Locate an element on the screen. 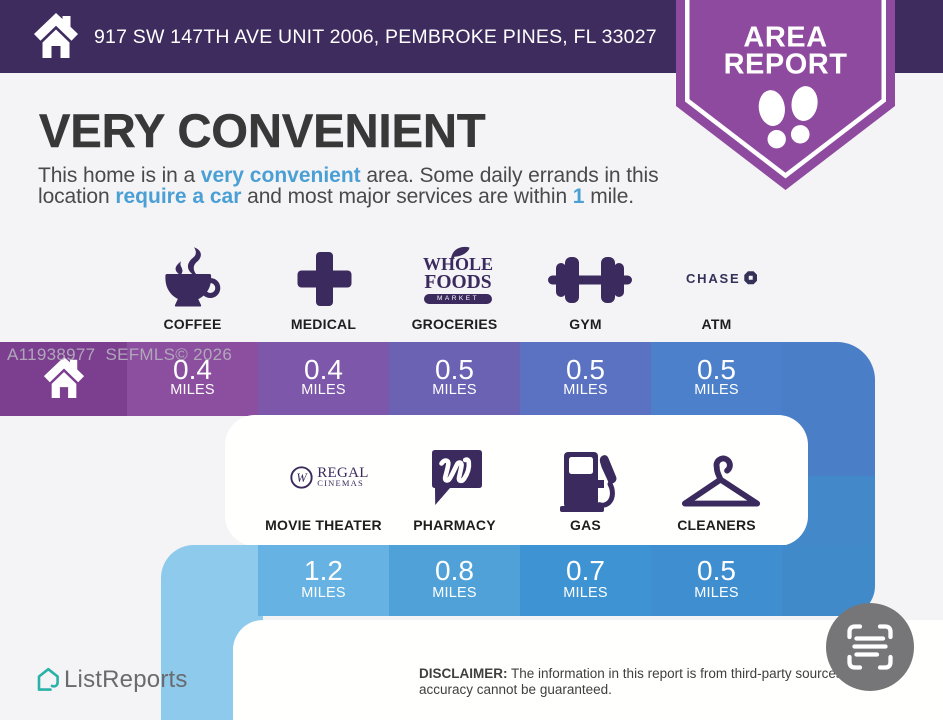 The image size is (943, 720). svg-text: REPORT is located at coordinates (786, 65).